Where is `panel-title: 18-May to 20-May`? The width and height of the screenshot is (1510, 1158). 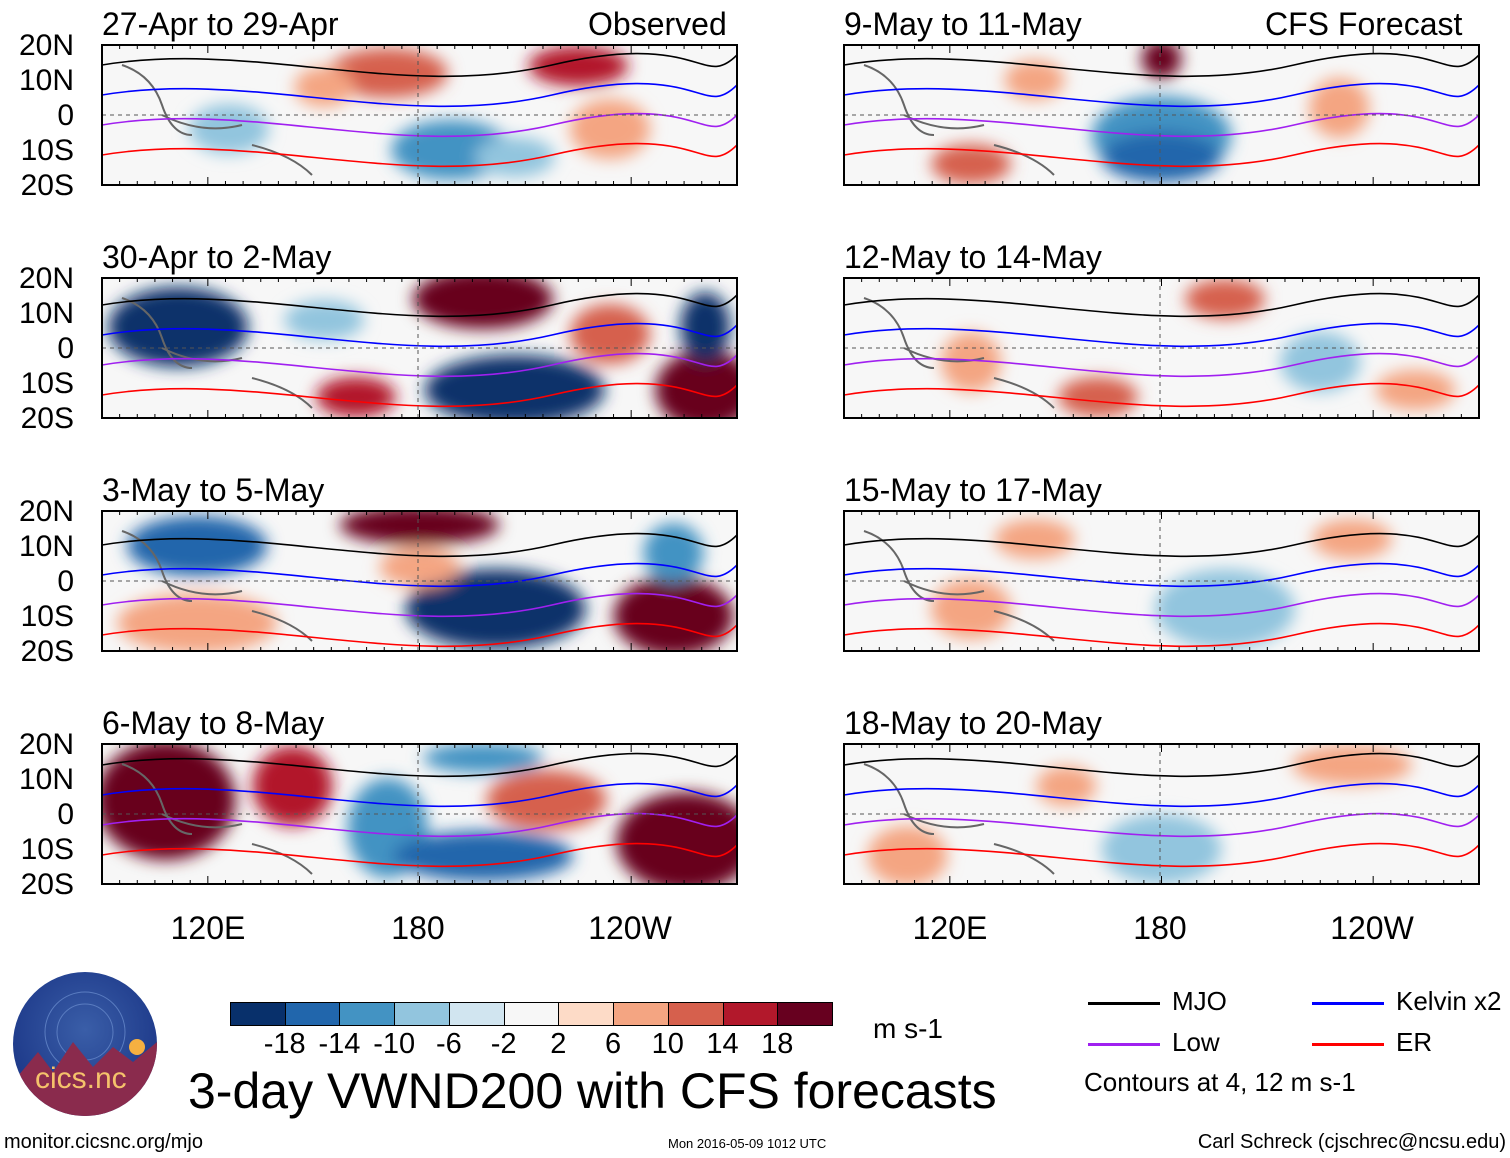 panel-title: 18-May to 20-May is located at coordinates (973, 723).